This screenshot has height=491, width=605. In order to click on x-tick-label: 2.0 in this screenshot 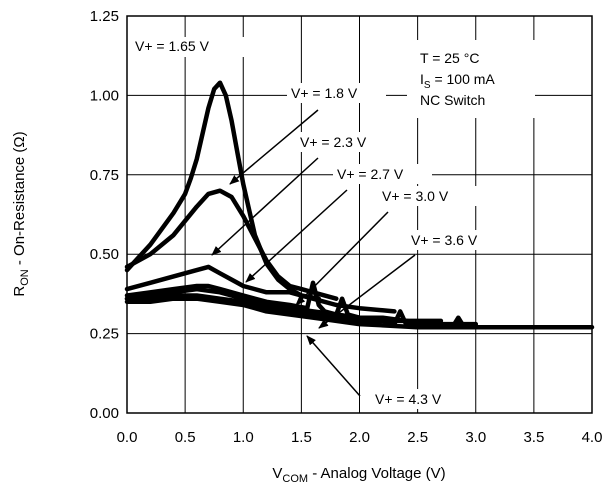, I will do `click(359, 437)`.